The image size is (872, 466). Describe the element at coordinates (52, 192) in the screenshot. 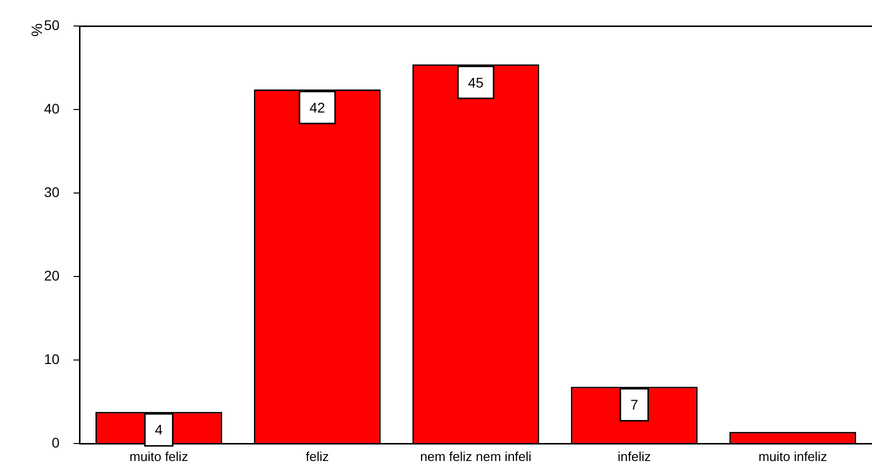

I see `y-tick-label: 30` at that location.